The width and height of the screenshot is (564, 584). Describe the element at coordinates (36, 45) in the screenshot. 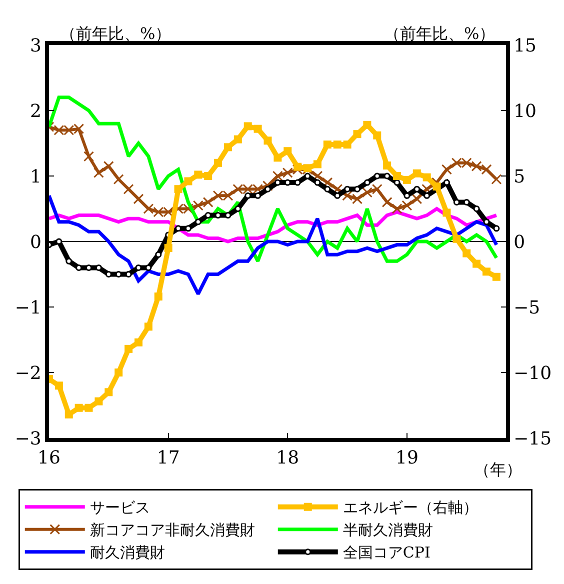

I see `y-tick-label: 3` at that location.